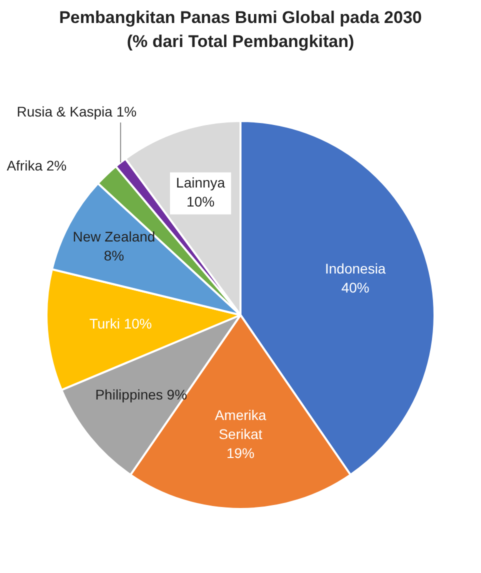 The image size is (481, 573). Describe the element at coordinates (177, 394) in the screenshot. I see `data-label: 9%` at that location.